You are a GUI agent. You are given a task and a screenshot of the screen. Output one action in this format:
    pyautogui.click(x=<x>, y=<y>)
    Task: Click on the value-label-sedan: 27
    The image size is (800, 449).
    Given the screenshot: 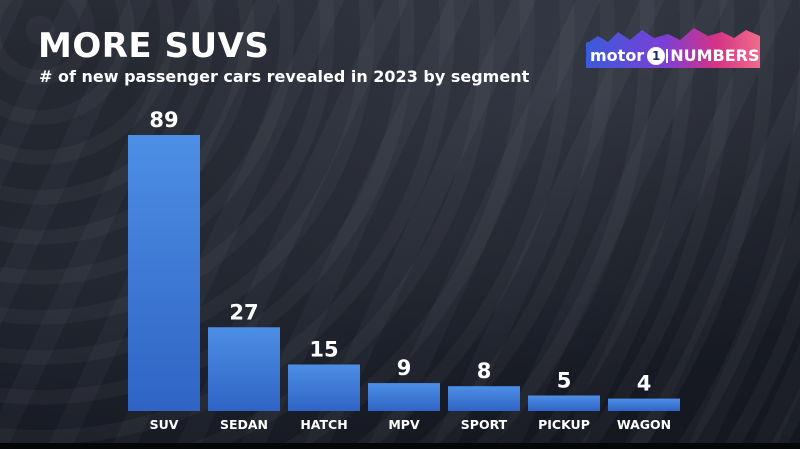 What is the action you would take?
    pyautogui.click(x=243, y=312)
    